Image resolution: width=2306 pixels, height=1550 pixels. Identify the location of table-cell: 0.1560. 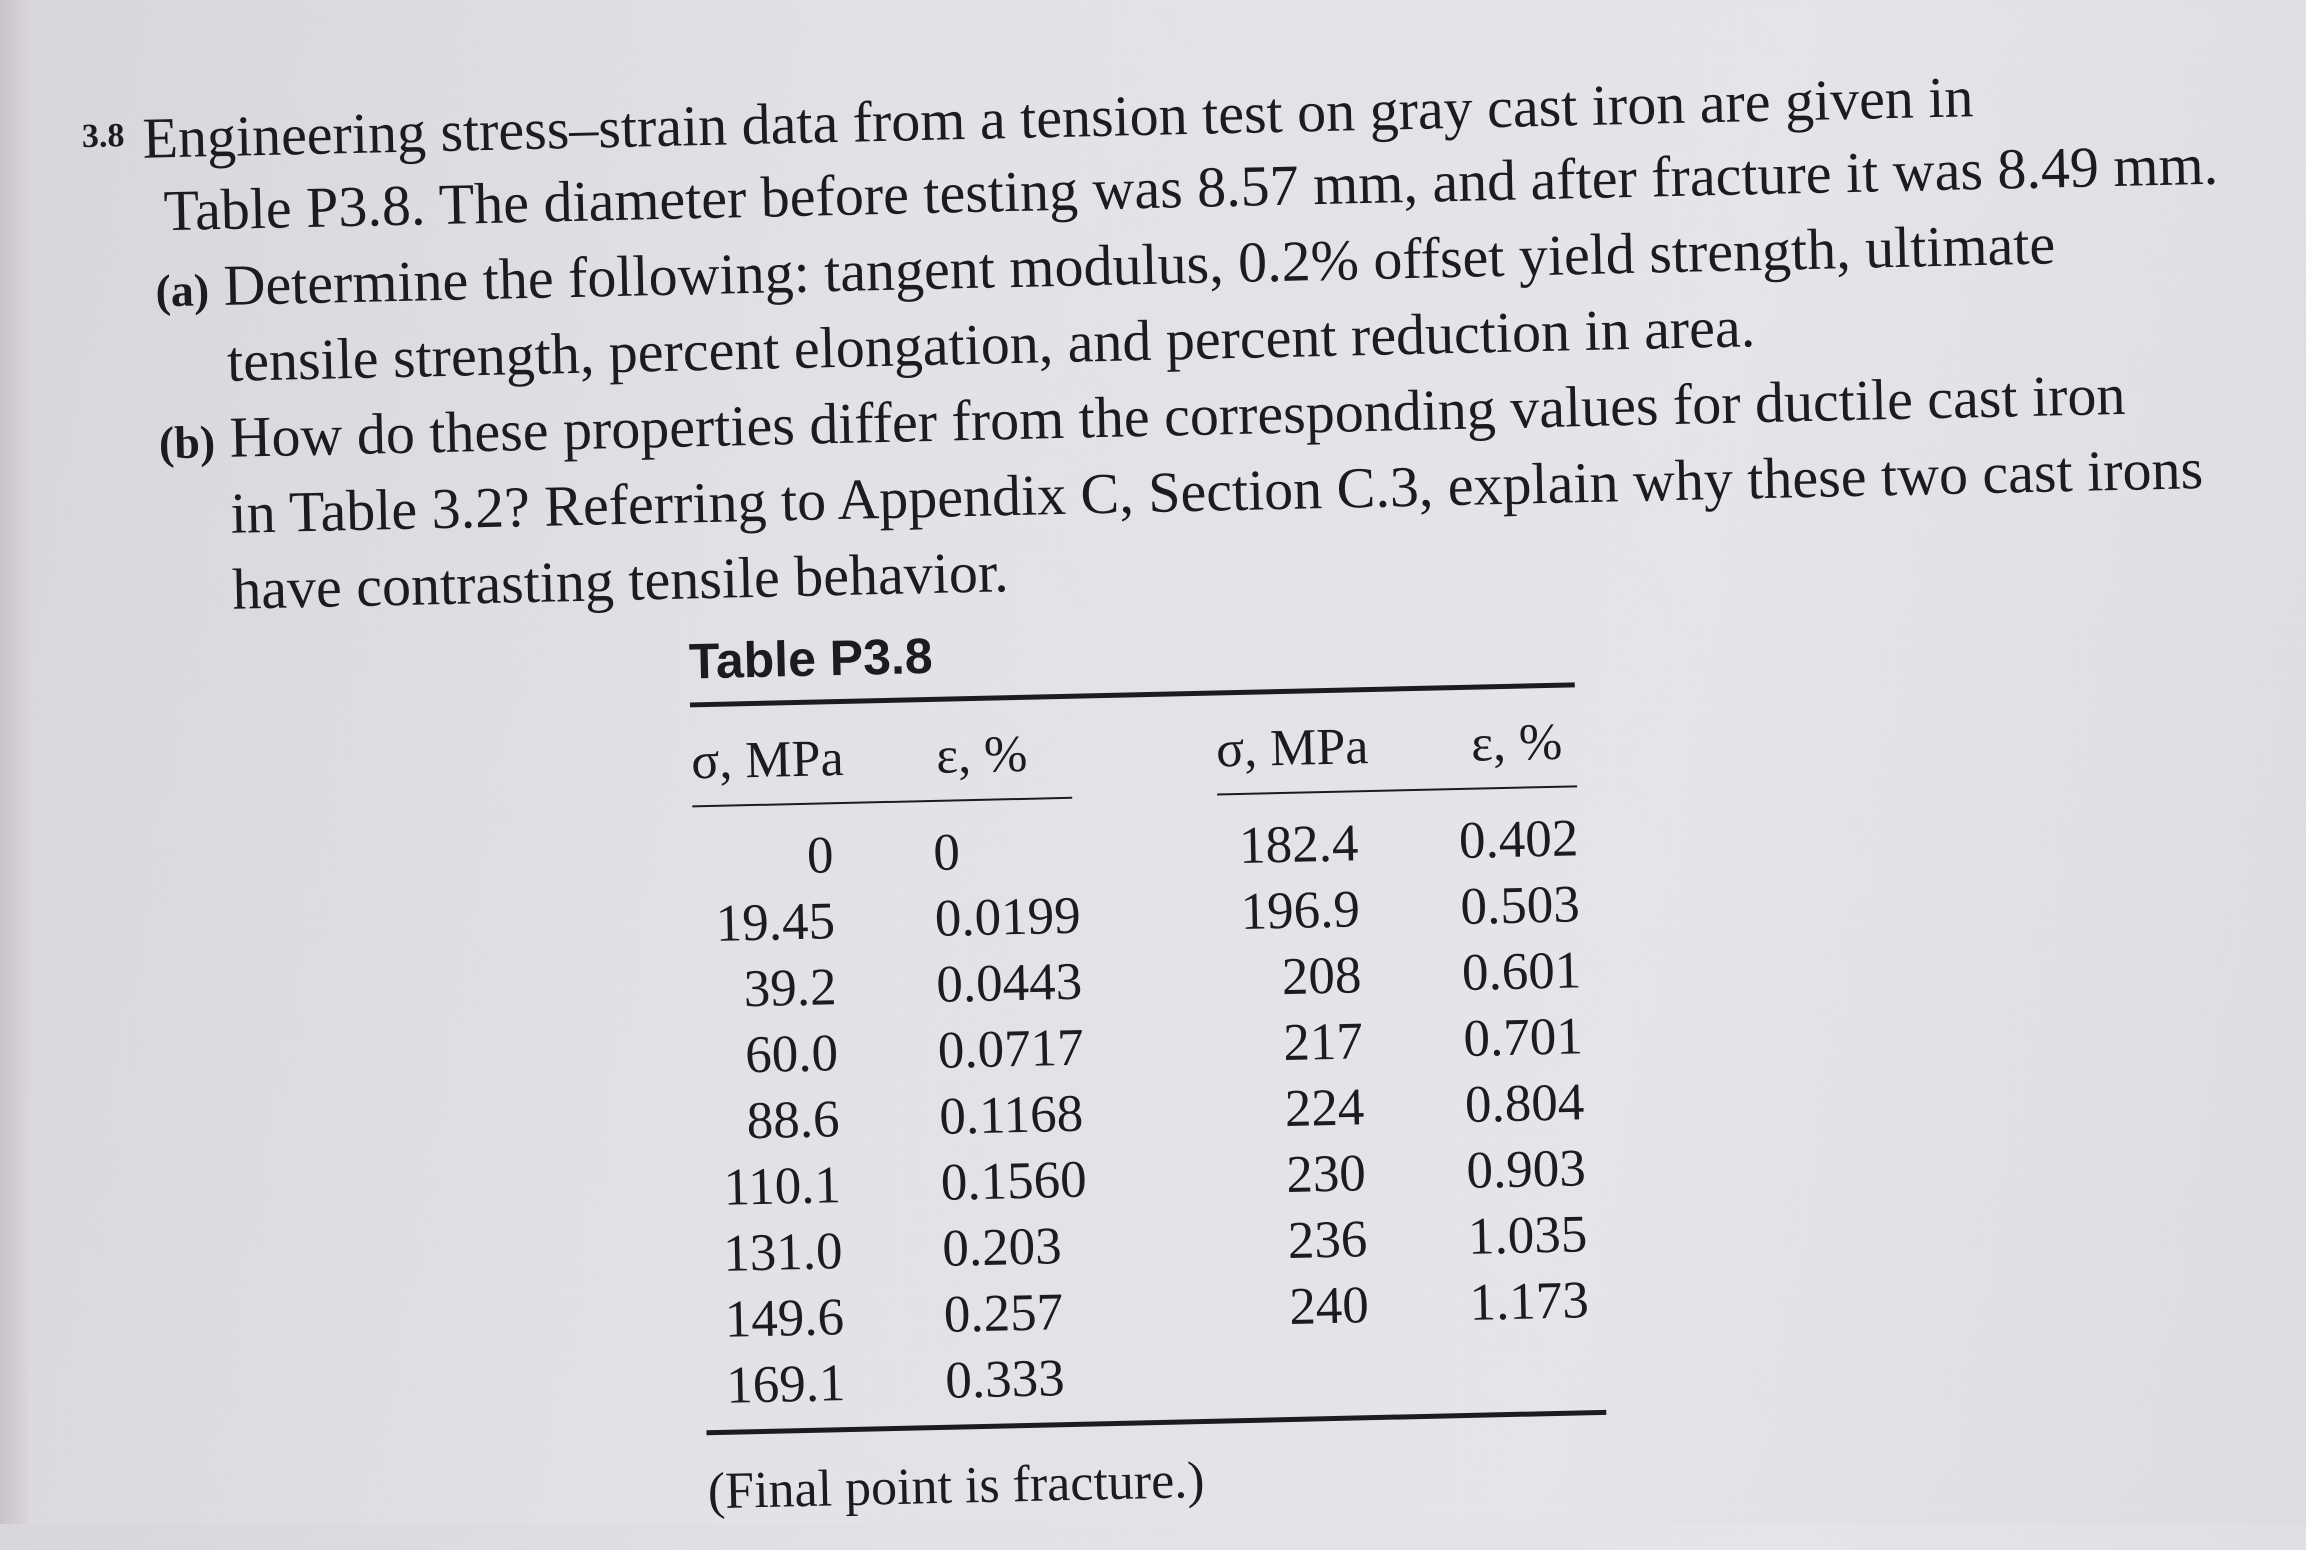
(1014, 1181).